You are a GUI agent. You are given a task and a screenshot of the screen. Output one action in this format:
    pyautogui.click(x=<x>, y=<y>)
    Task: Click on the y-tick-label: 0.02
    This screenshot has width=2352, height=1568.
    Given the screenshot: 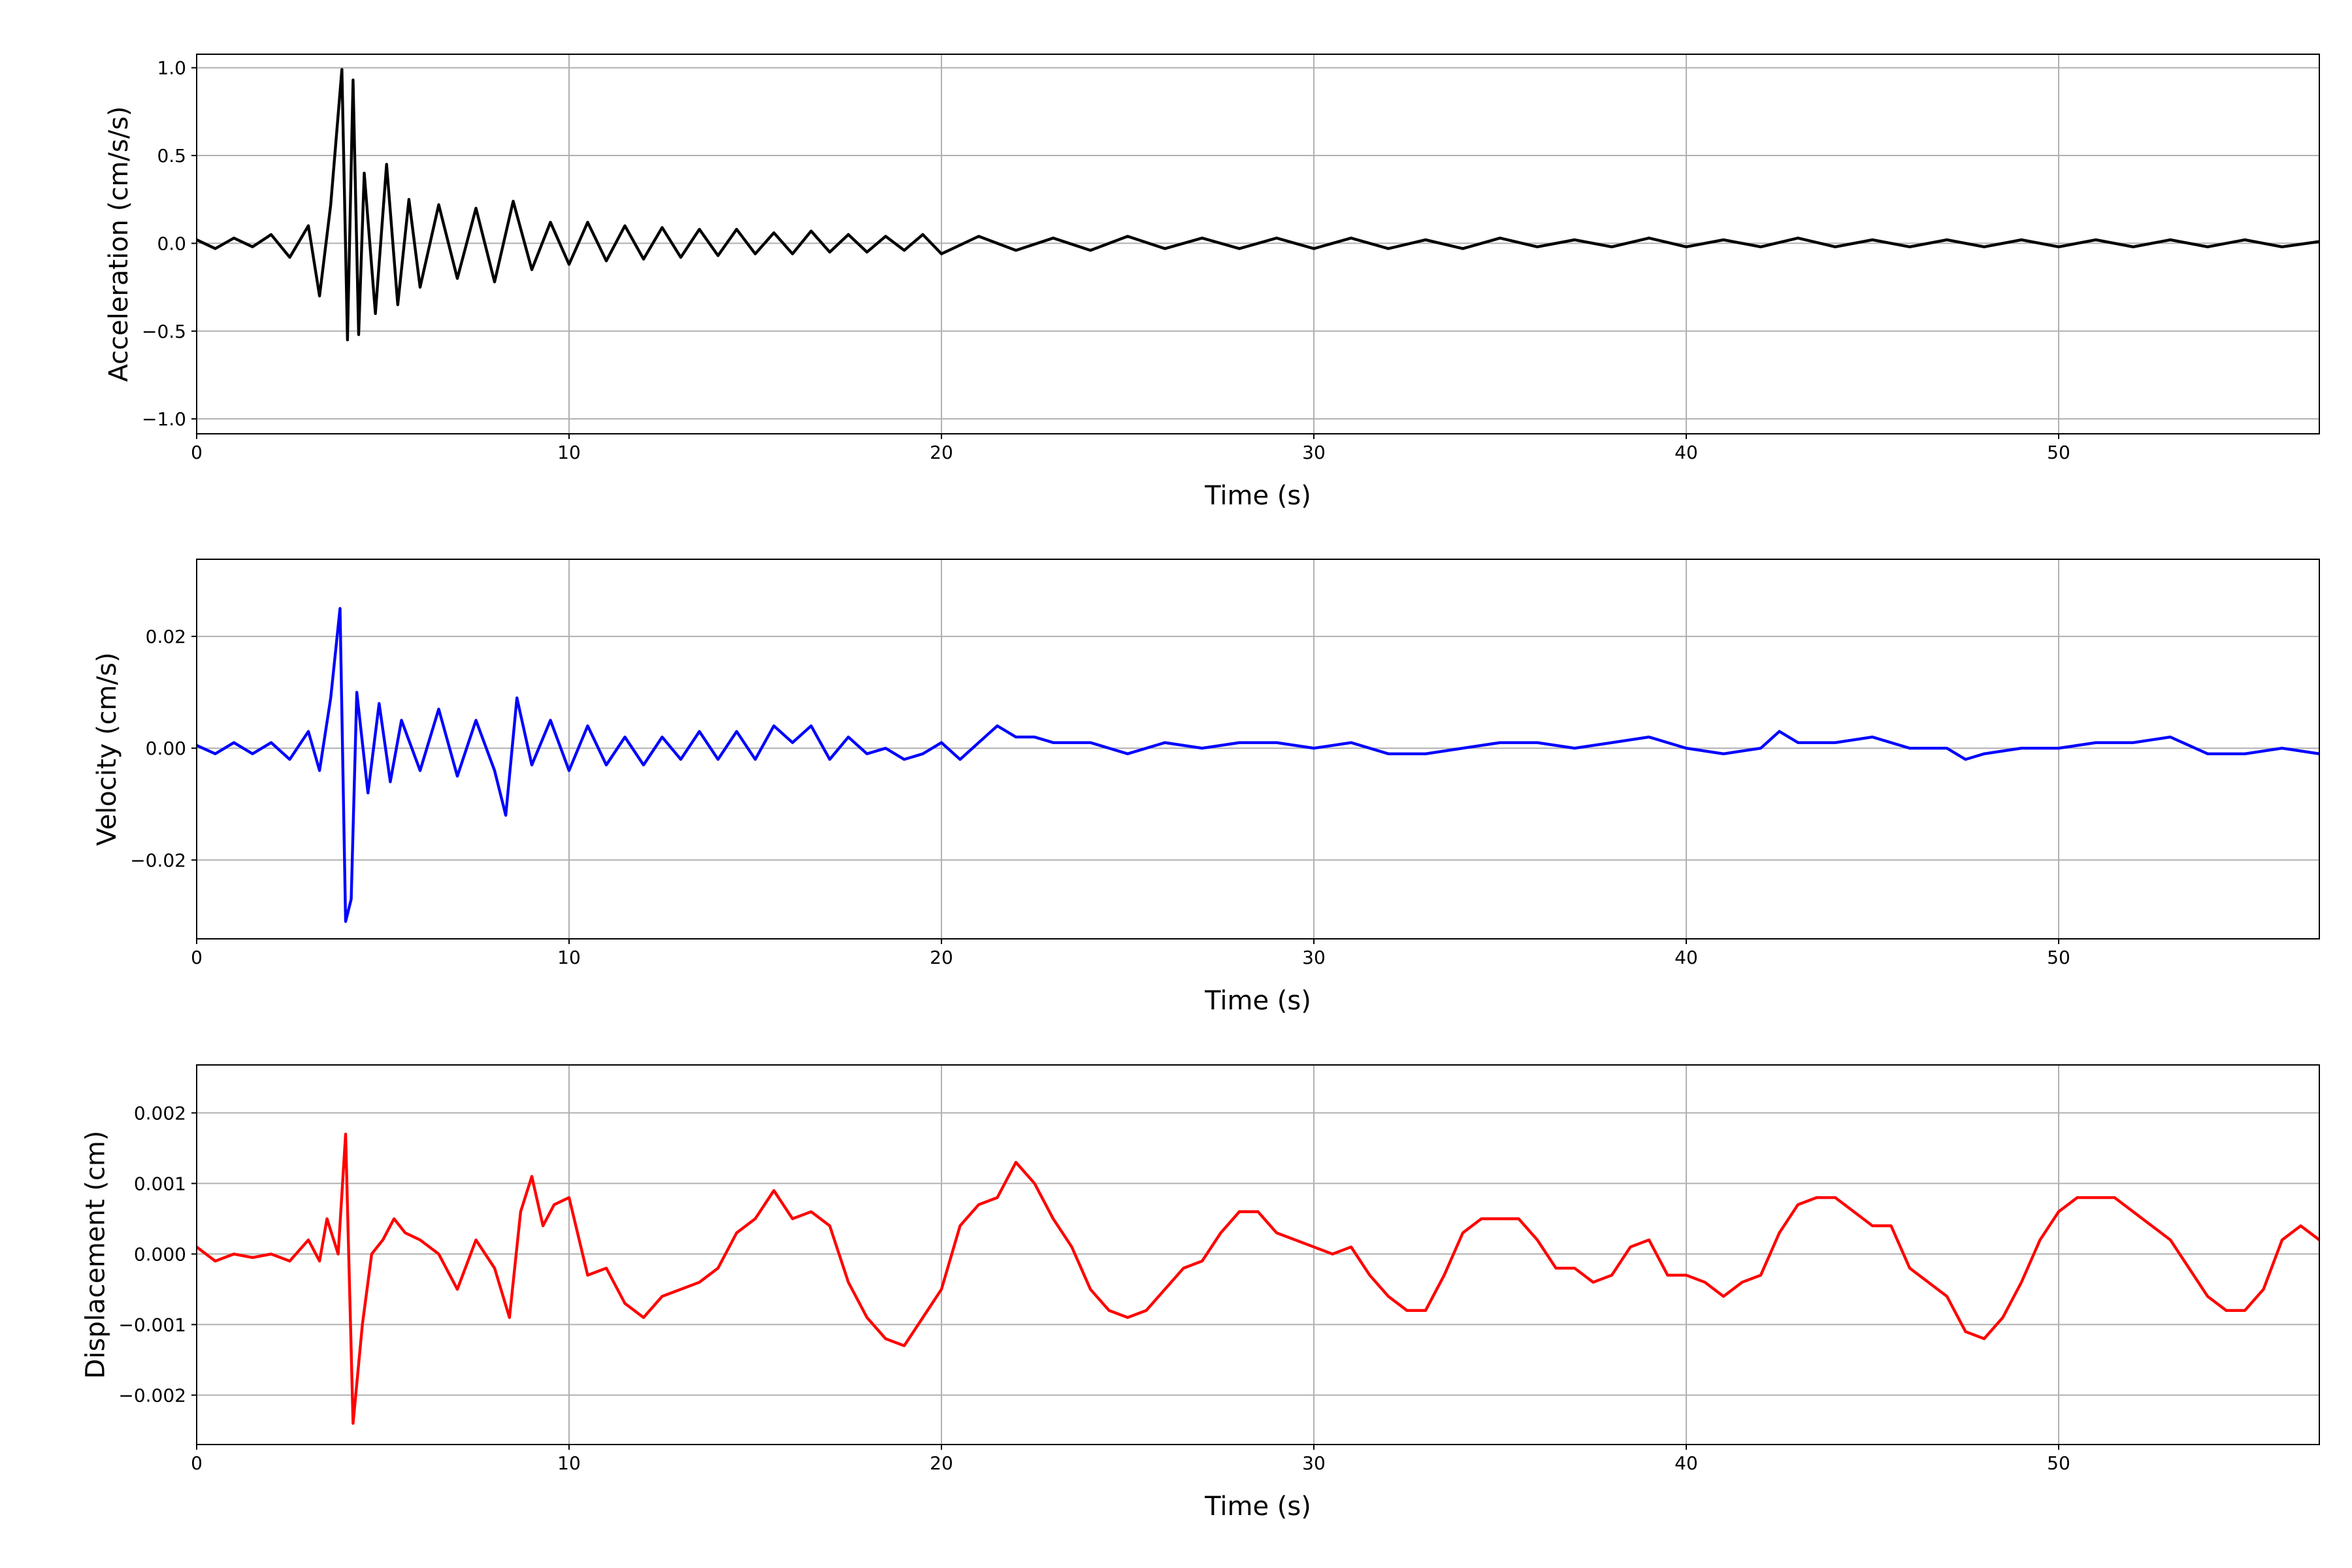 What is the action you would take?
    pyautogui.click(x=166, y=636)
    